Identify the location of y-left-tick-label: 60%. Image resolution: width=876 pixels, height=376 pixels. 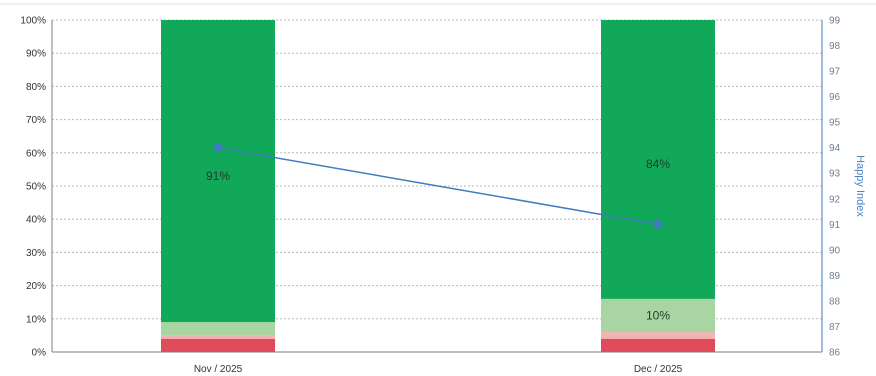
(36, 153).